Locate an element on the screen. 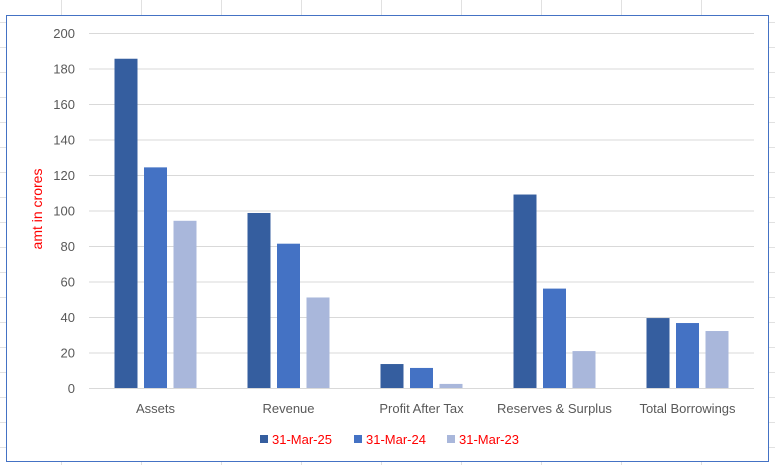 This screenshot has width=775, height=465. y-axis-label: amt in crores is located at coordinates (37, 209).